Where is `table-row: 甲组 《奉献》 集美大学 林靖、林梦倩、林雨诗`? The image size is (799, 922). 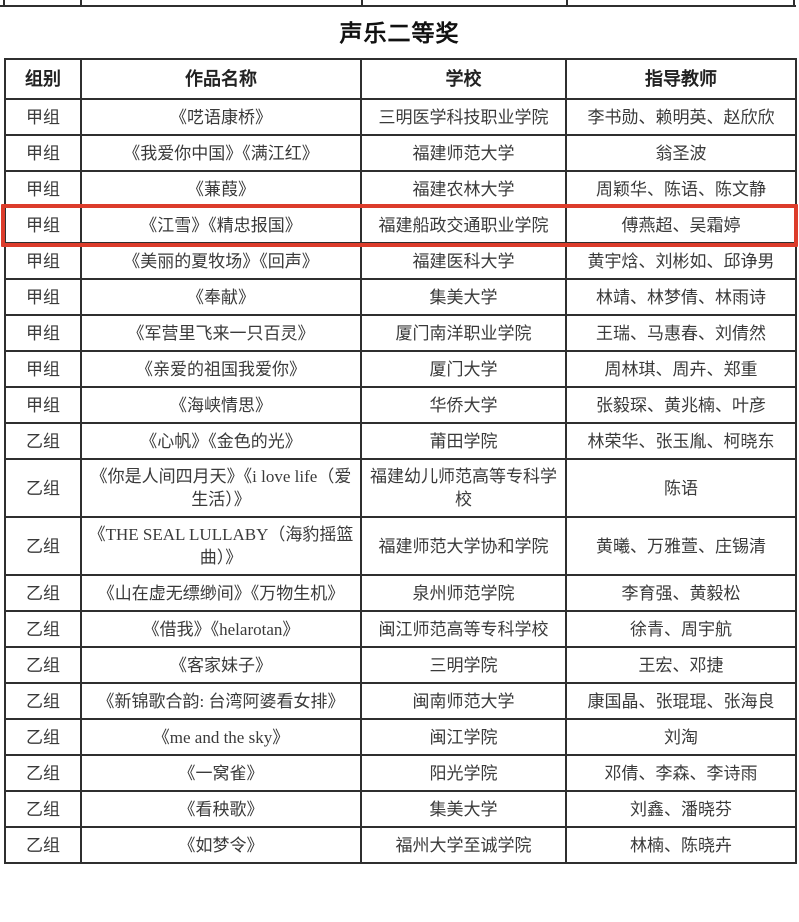 table-row: 甲组 《奉献》 集美大学 林靖、林梦倩、林雨诗 is located at coordinates (400, 297).